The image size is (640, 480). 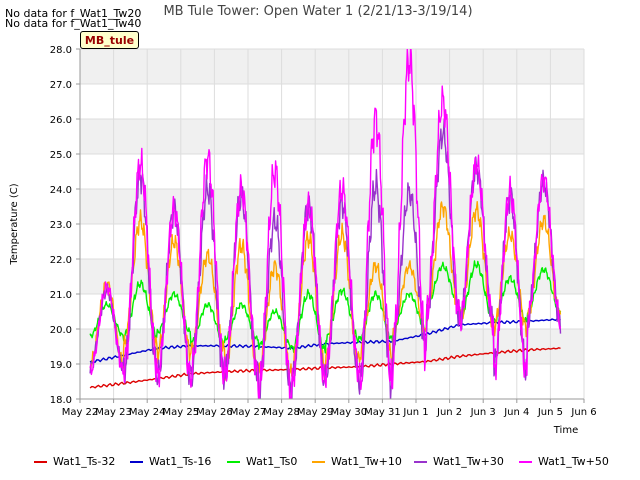 What do you see at coordinates (84, 461) in the screenshot?
I see `legend-label-ts-32: Wat1_Ts-32` at bounding box center [84, 461].